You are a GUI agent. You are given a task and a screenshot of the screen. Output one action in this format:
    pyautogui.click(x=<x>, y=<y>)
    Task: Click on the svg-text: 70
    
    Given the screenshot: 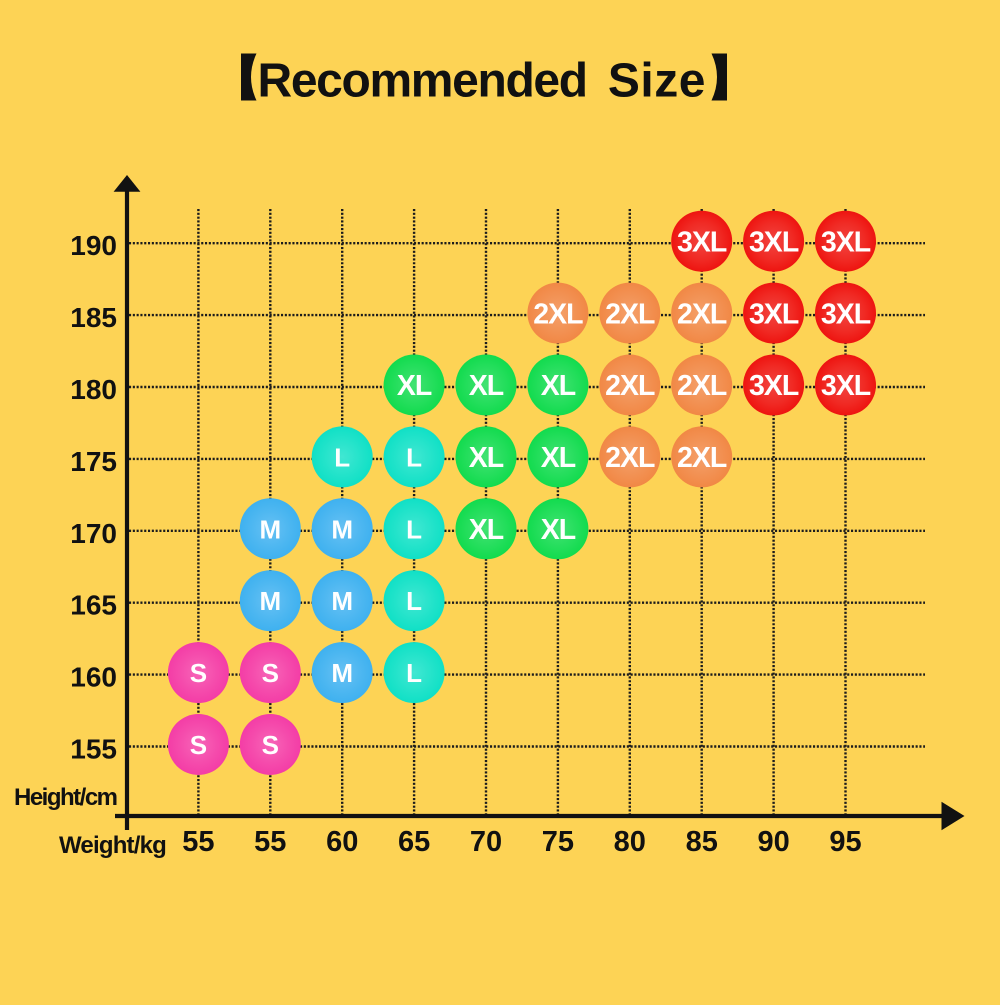 What is the action you would take?
    pyautogui.click(x=486, y=842)
    